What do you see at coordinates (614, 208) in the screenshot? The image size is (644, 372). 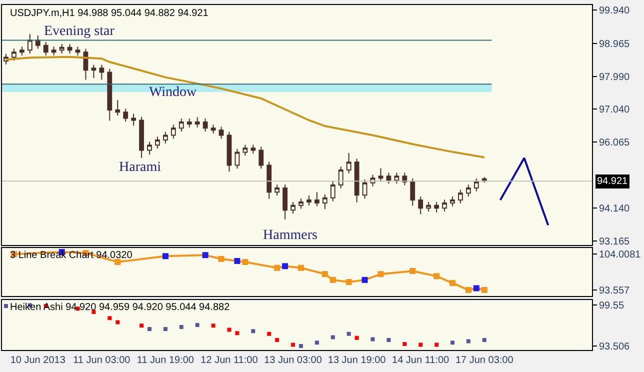 I see `y-tick-label: 94.140` at bounding box center [614, 208].